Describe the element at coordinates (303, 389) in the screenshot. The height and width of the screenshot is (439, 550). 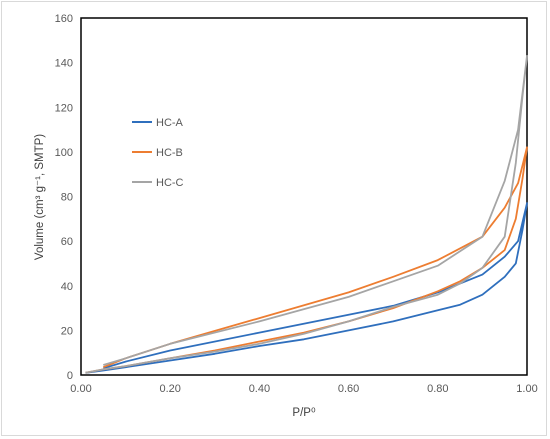
I see `x-axis-tick-labels: 0.00 0.20 0.40 0.60 0.80 1.00` at that location.